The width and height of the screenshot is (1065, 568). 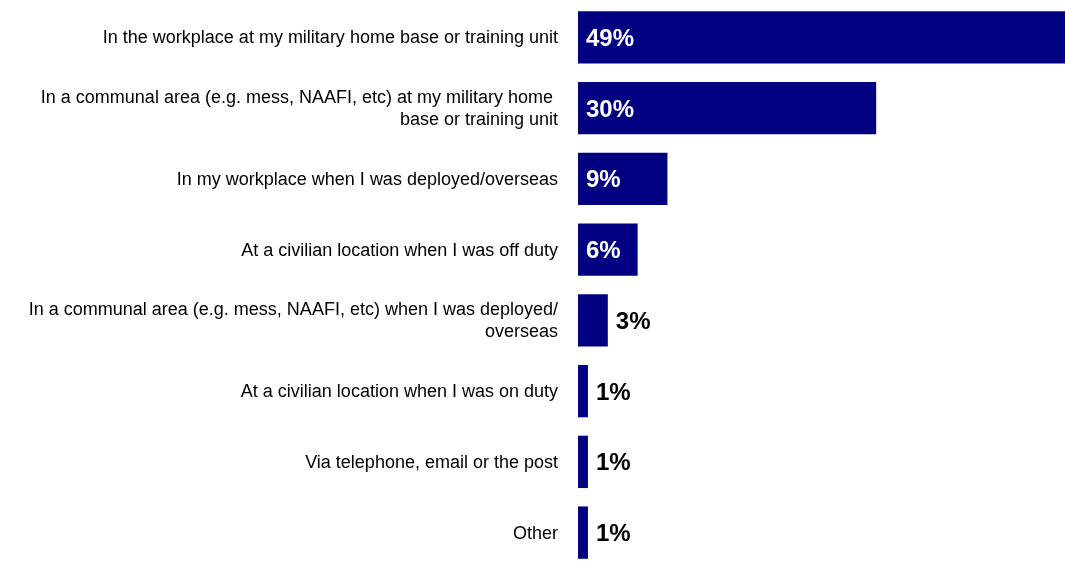 I want to click on data-label: 49%, so click(x=610, y=37).